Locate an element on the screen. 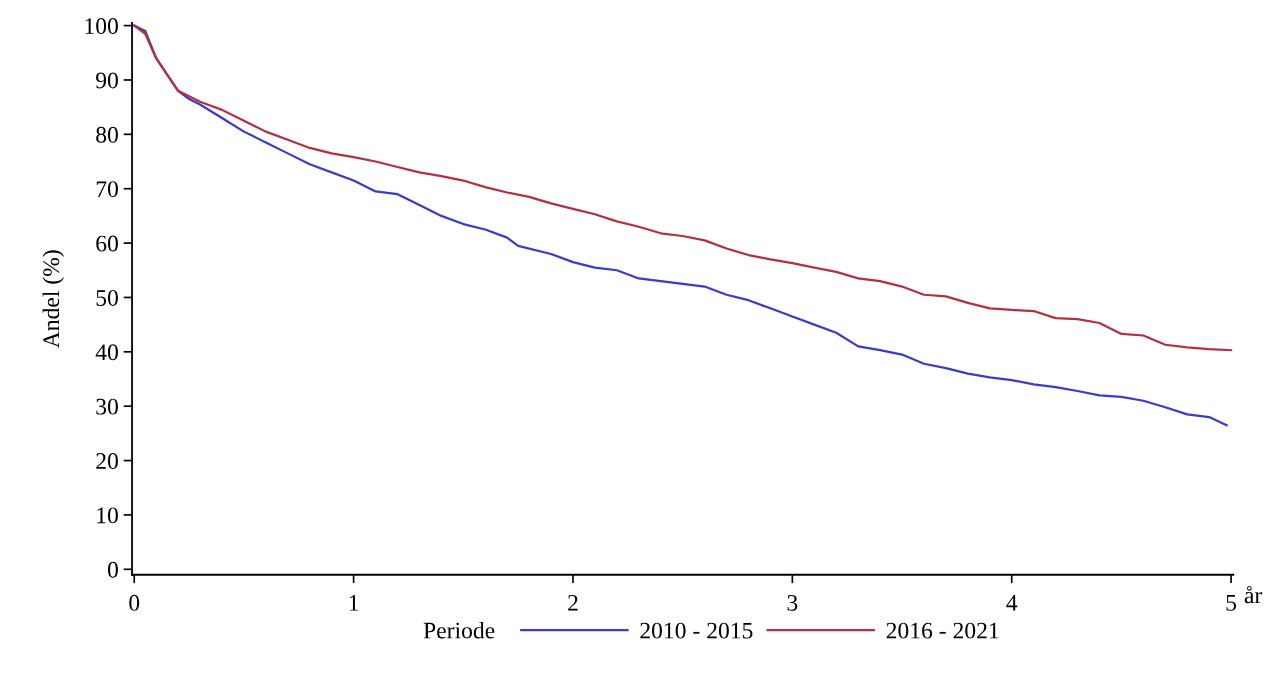 Image resolution: width=1282 pixels, height=673 pixels. x-tick-label: 2 is located at coordinates (573, 602).